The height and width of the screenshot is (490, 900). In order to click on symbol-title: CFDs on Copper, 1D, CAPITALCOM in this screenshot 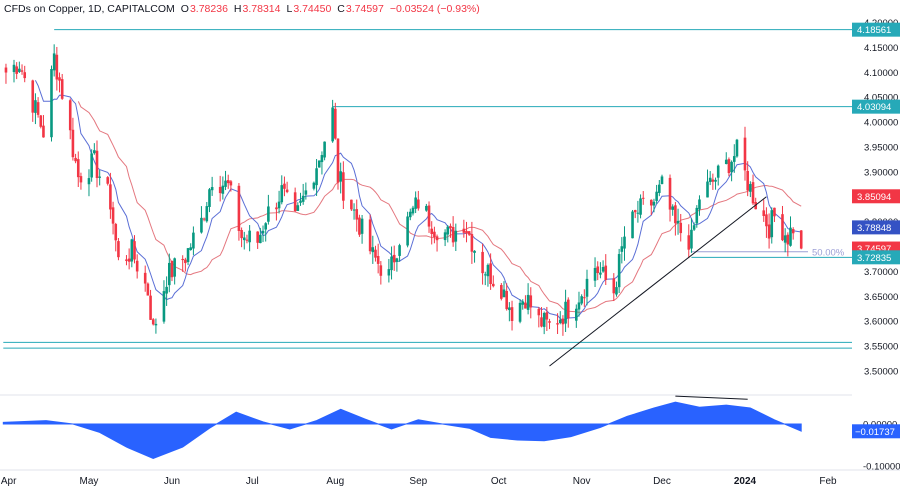, I will do `click(89, 9)`.